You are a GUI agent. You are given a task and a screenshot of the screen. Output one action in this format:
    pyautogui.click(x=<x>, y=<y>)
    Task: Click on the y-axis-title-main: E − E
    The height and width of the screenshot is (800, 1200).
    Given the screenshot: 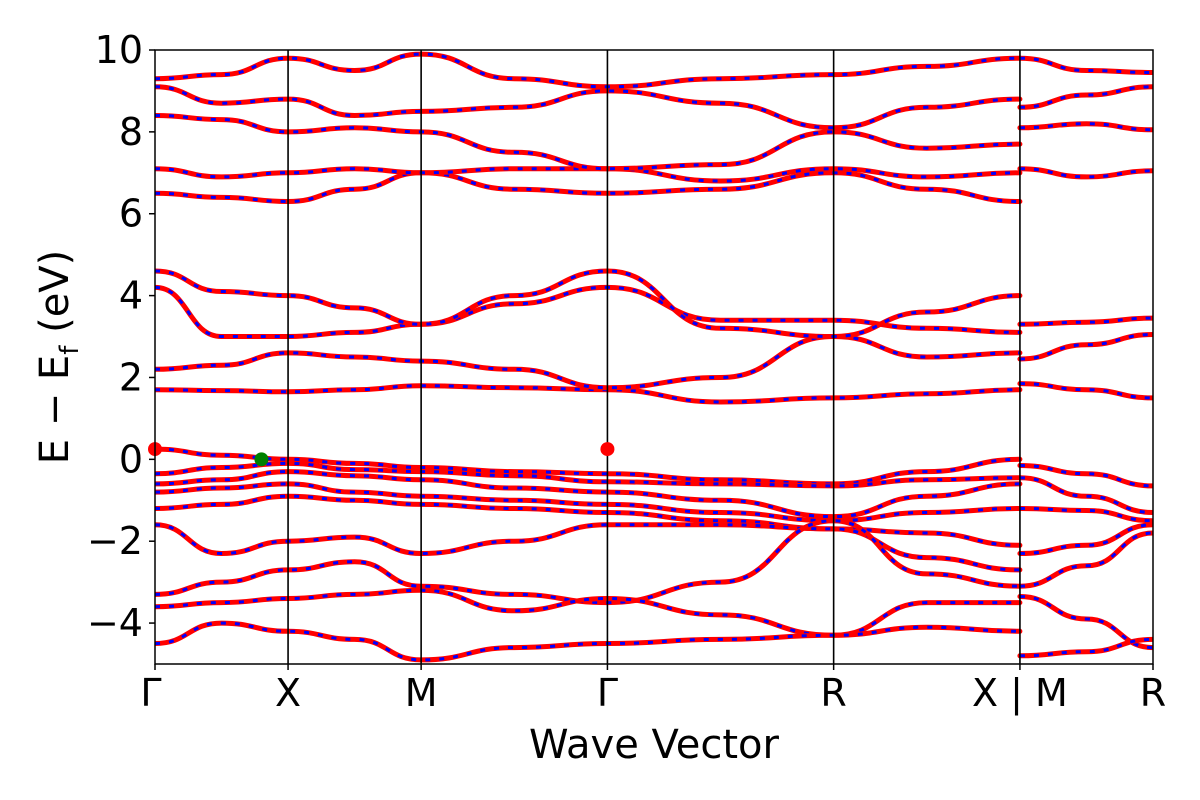 What is the action you would take?
    pyautogui.click(x=55, y=410)
    